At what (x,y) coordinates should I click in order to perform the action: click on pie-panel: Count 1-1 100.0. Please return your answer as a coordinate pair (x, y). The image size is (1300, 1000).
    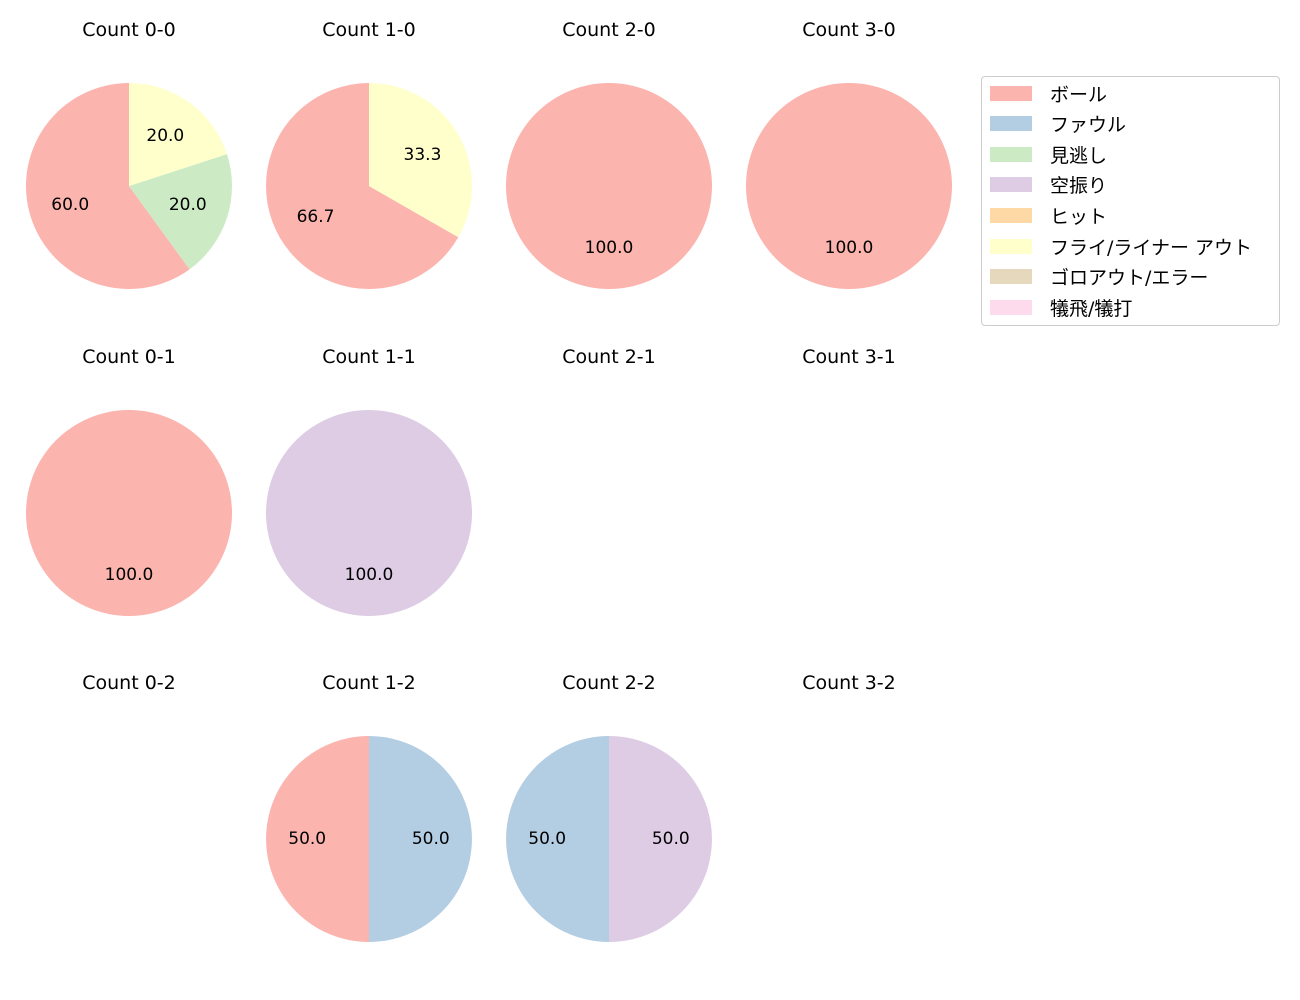
    Looking at the image, I should click on (369, 481).